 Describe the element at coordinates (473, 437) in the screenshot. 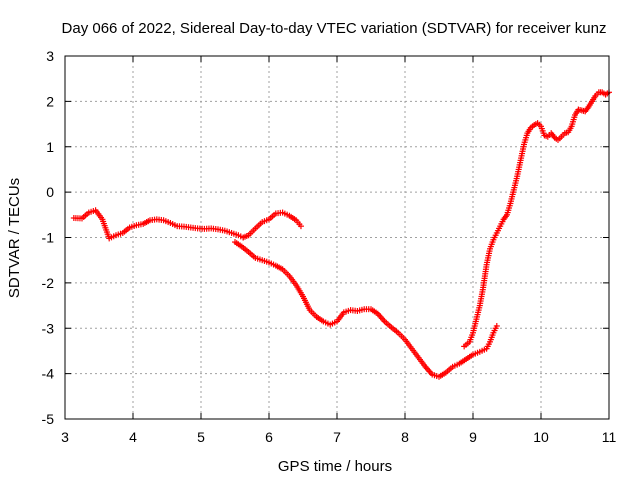

I see `x-tick-label: 9` at that location.